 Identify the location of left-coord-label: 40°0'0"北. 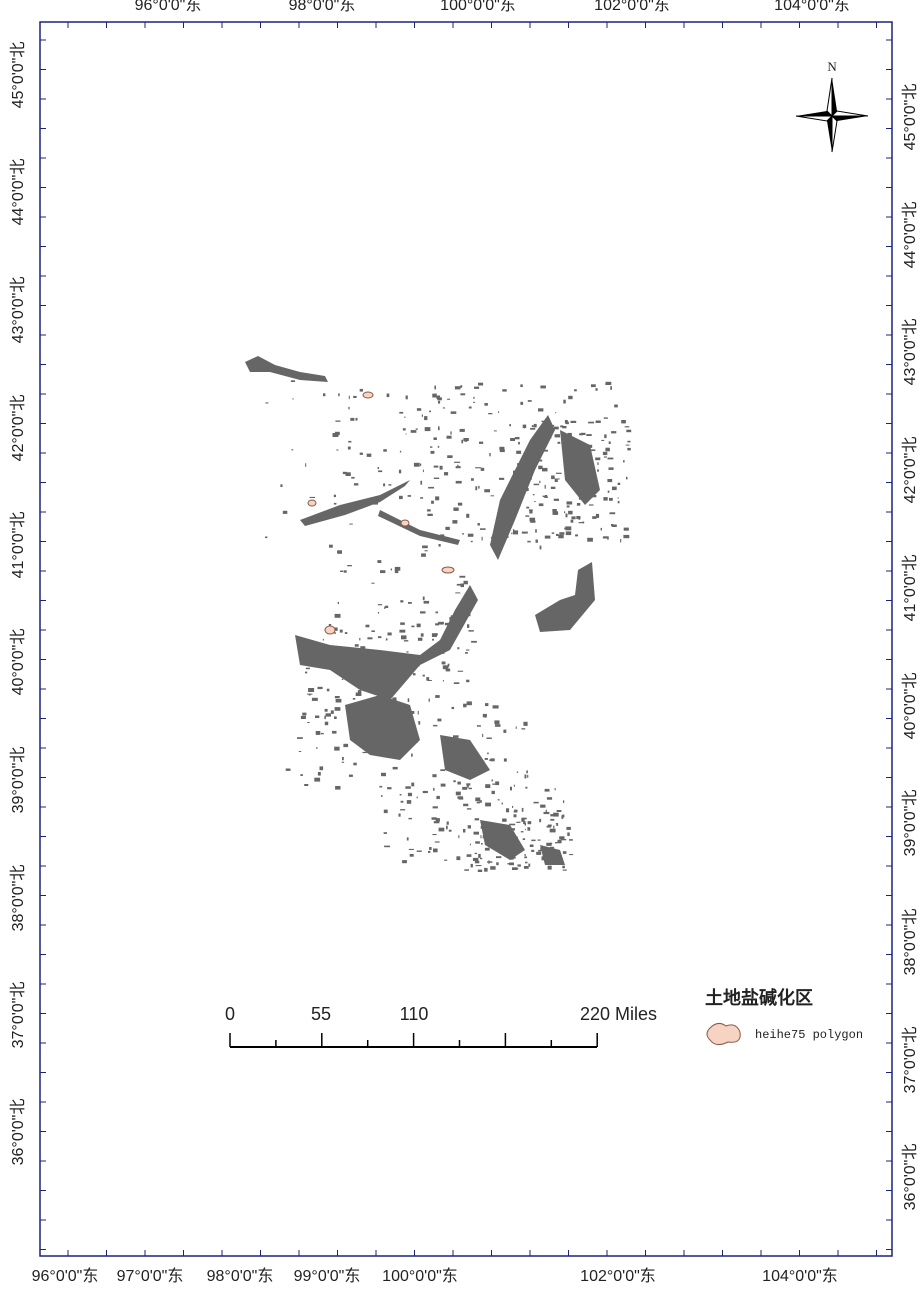
(18, 662).